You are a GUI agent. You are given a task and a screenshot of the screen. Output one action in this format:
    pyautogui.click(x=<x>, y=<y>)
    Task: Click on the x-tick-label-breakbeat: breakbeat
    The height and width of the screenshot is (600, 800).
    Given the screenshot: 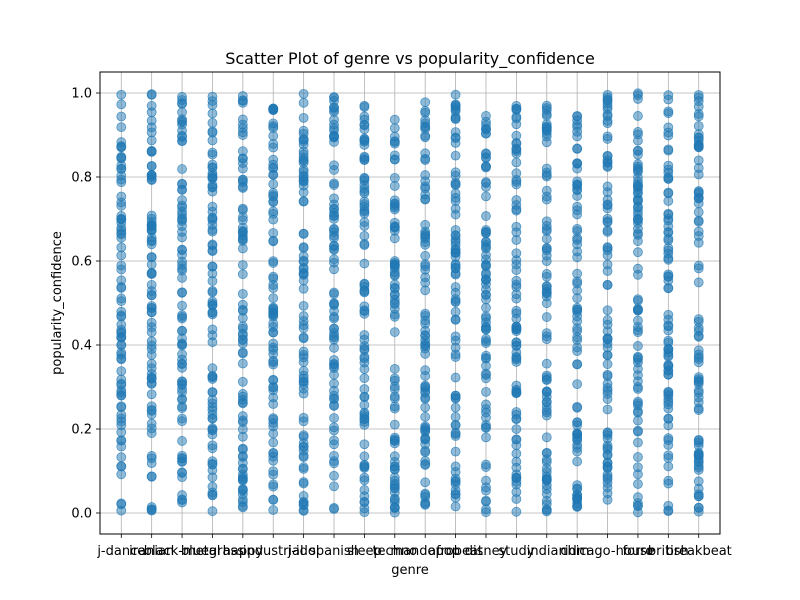 What is the action you would take?
    pyautogui.click(x=699, y=551)
    